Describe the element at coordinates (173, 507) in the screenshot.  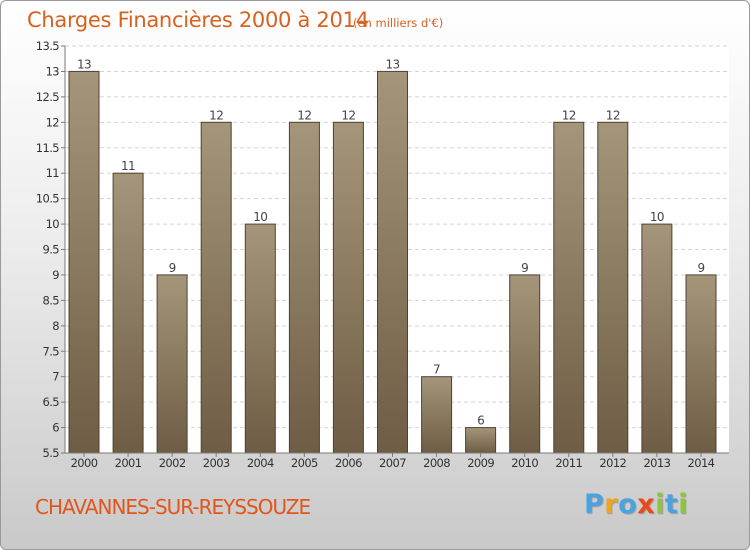
I see `commune-name: CHAVANNES-SUR-REYSSOUZE` at that location.